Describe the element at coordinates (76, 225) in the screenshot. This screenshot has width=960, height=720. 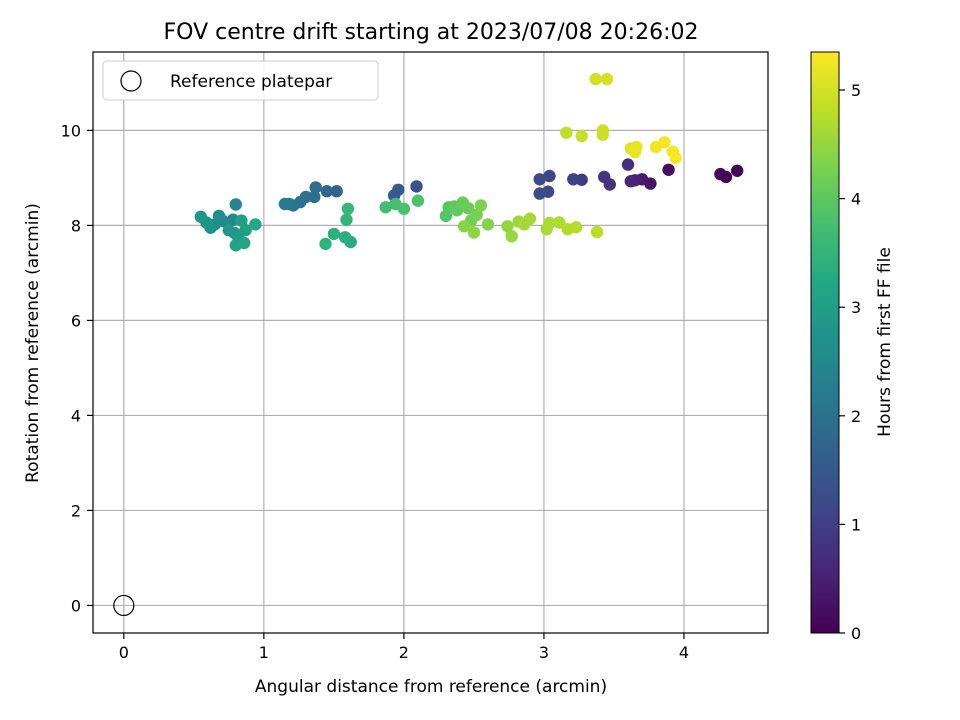
I see `y-tick-label: 8` at that location.